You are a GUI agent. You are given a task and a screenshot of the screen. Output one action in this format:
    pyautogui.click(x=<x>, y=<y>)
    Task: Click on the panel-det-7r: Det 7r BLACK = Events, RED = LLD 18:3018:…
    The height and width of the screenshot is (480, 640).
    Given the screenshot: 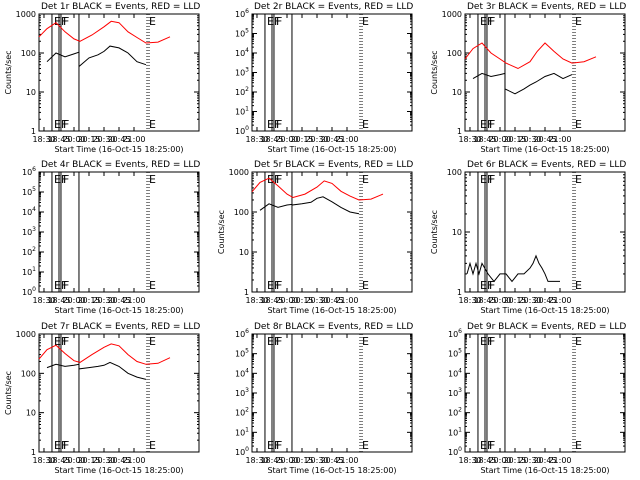 What is the action you would take?
    pyautogui.click(x=102, y=398)
    